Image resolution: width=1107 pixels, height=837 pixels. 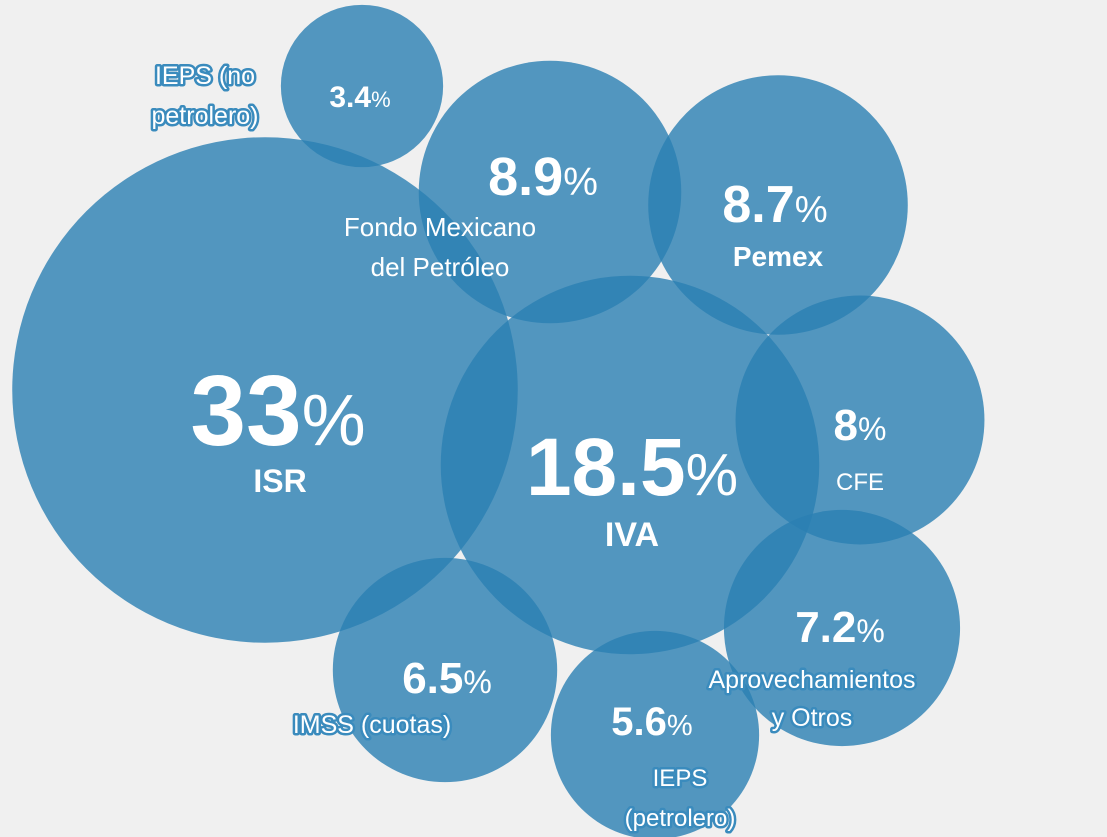 What do you see at coordinates (606, 467) in the screenshot?
I see `value-number: 18.5` at bounding box center [606, 467].